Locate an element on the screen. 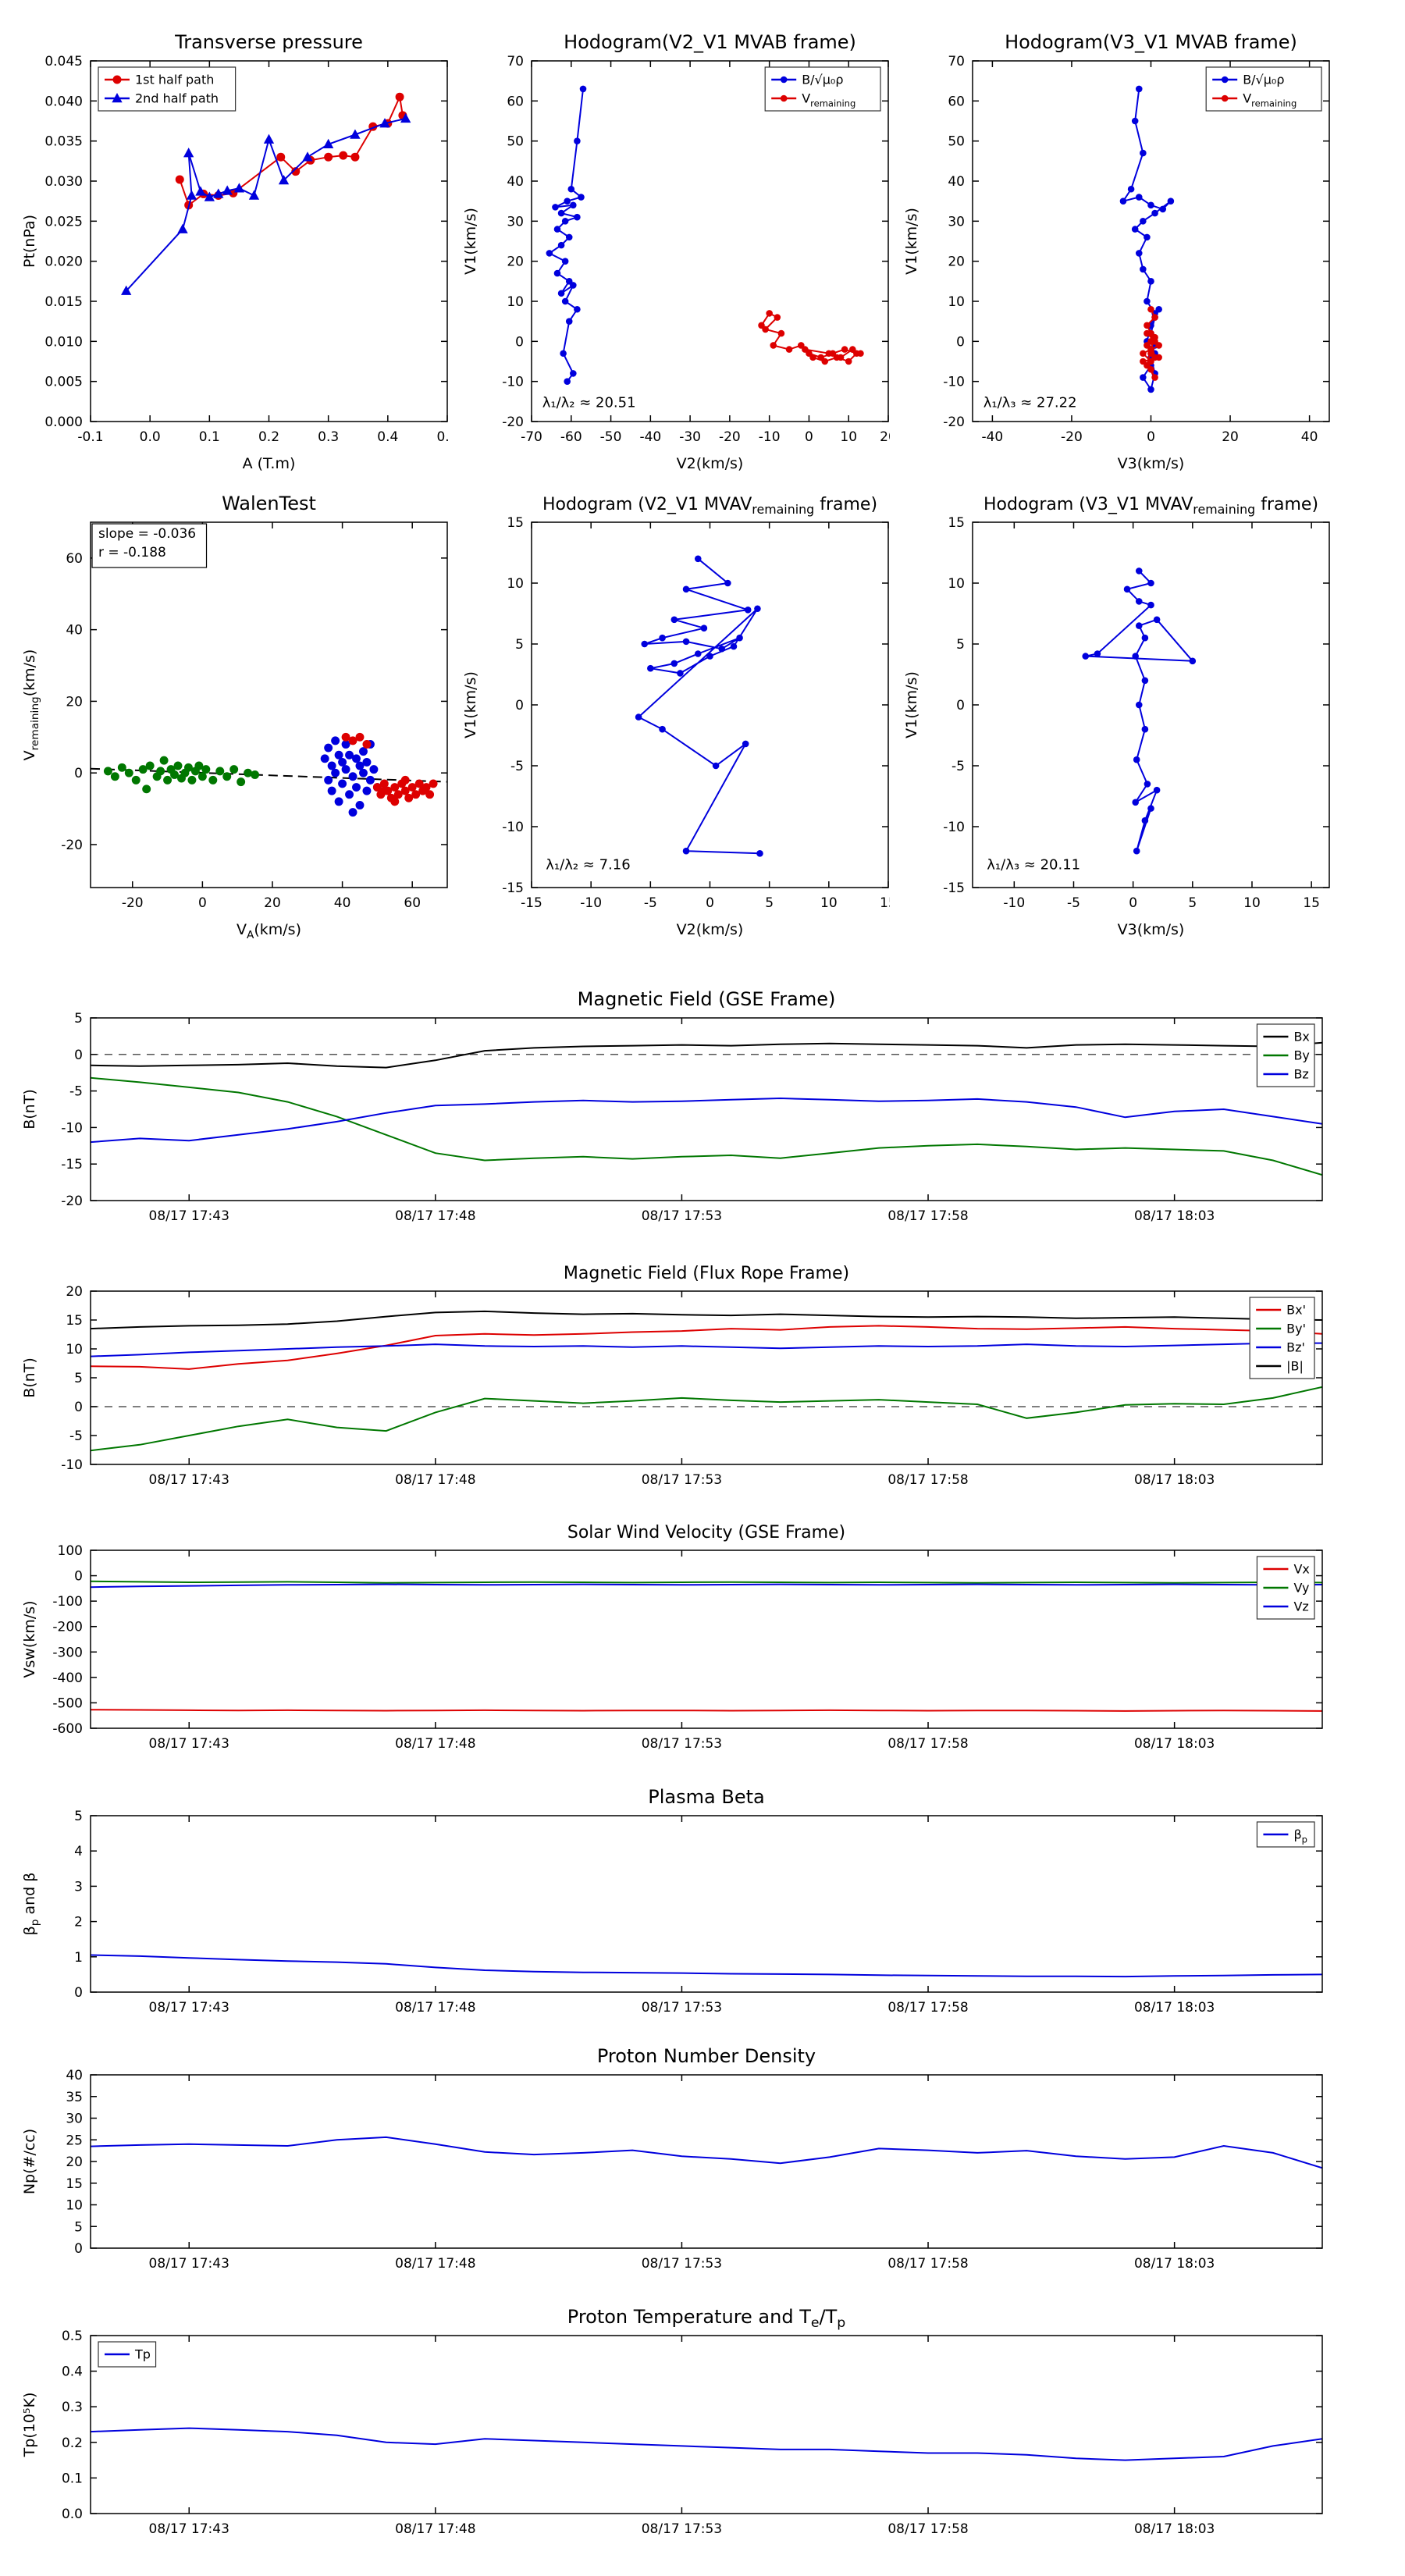  svg-text: βp​ and β is located at coordinates (31, 1904).